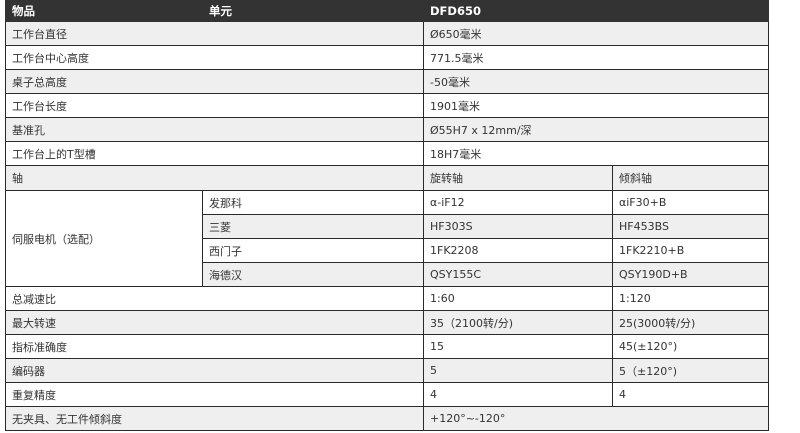  Describe the element at coordinates (518, 322) in the screenshot. I see `rotary-value: 35（2100转/分)` at that location.